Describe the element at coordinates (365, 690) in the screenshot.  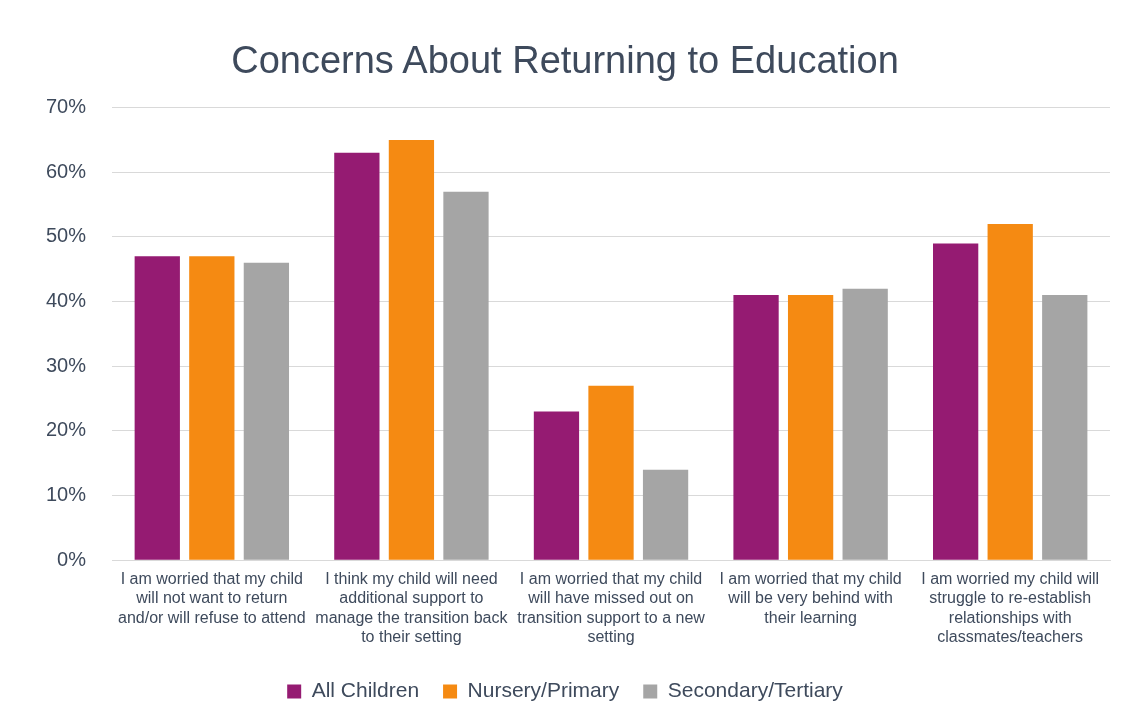
I see `legend-label: All Children` at that location.